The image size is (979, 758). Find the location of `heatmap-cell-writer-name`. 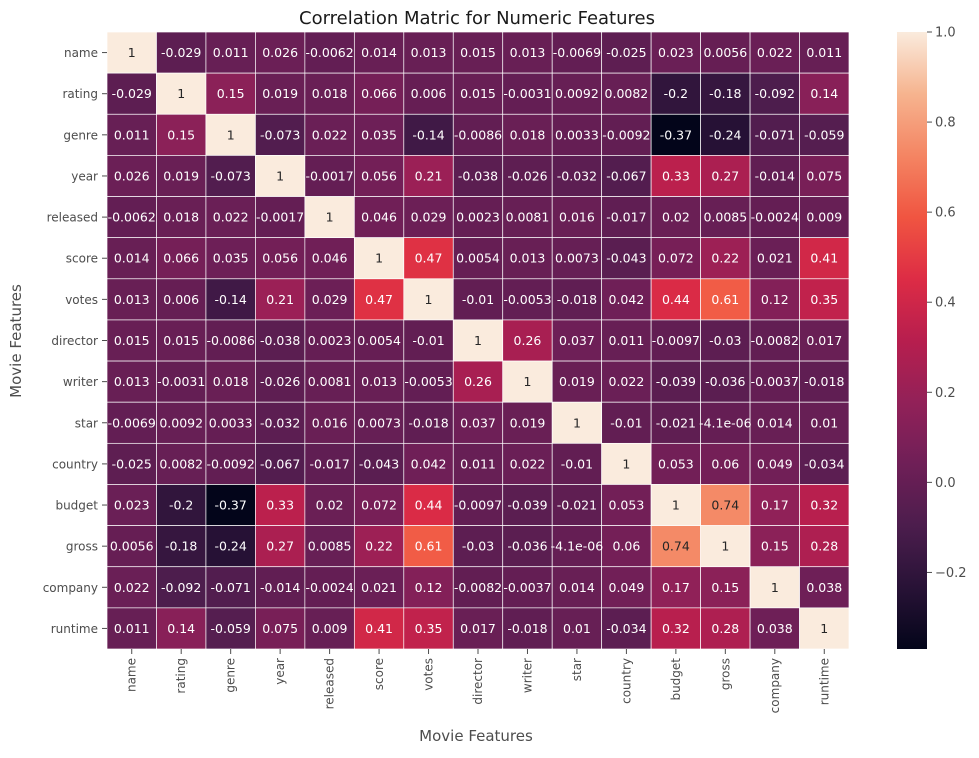

heatmap-cell-writer-name is located at coordinates (131, 381).